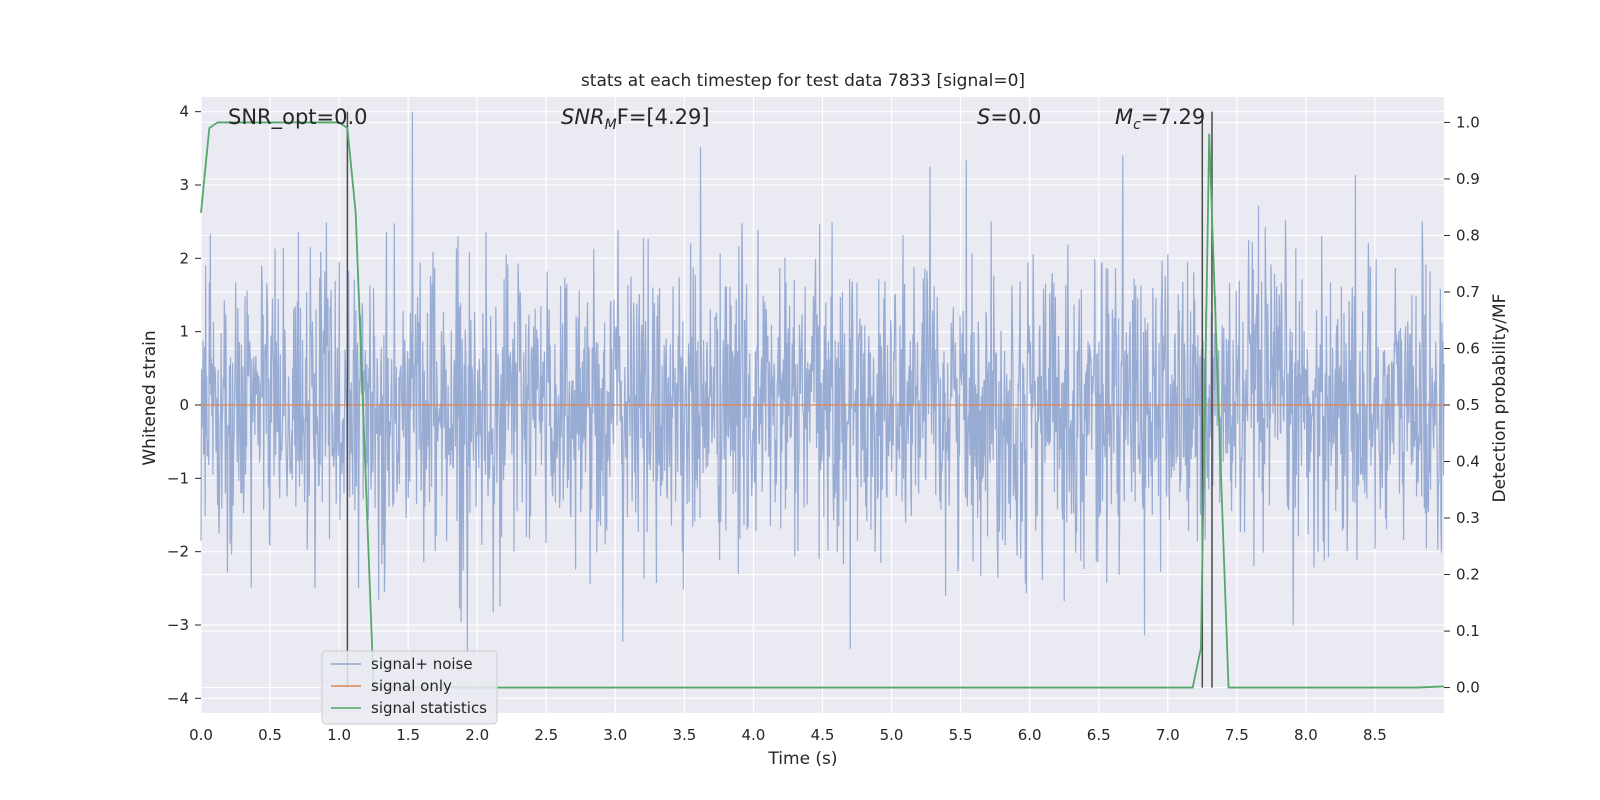 This screenshot has height=800, width=1600. Describe the element at coordinates (178, 552) in the screenshot. I see `y-tick-label: −2` at that location.